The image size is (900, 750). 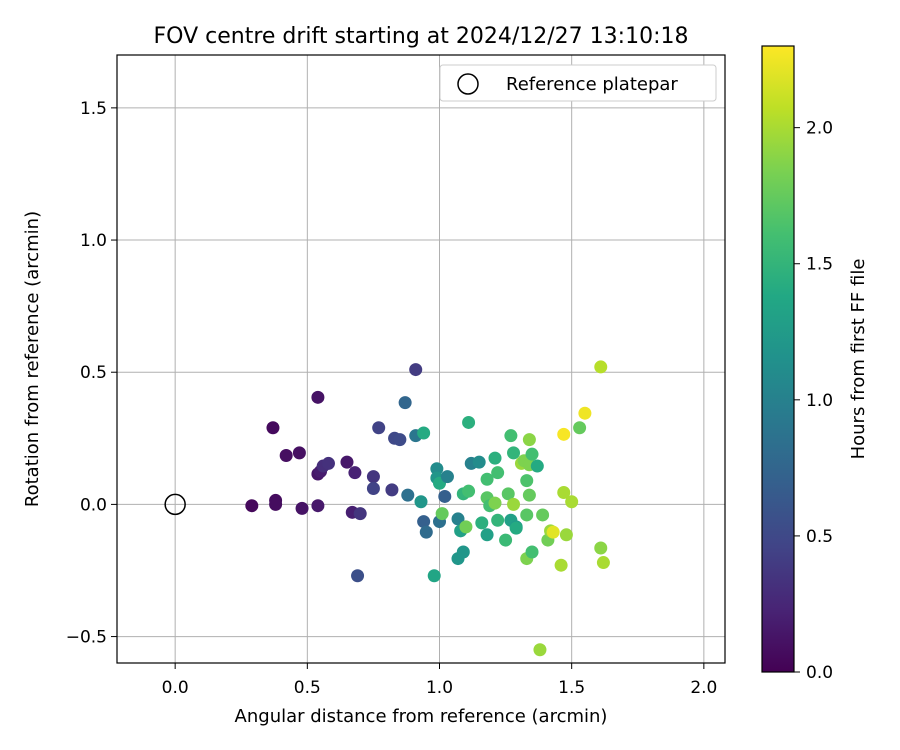 What do you see at coordinates (439, 688) in the screenshot?
I see `x-tick-label: 1.0` at bounding box center [439, 688].